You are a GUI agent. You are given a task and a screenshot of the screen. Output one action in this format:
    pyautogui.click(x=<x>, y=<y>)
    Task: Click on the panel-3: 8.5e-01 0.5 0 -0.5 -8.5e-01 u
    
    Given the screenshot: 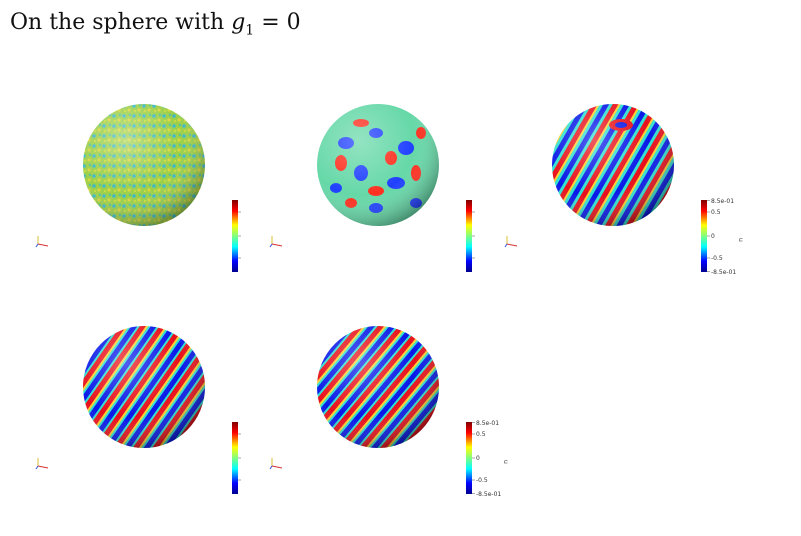 What is the action you would take?
    pyautogui.click(x=623, y=208)
    